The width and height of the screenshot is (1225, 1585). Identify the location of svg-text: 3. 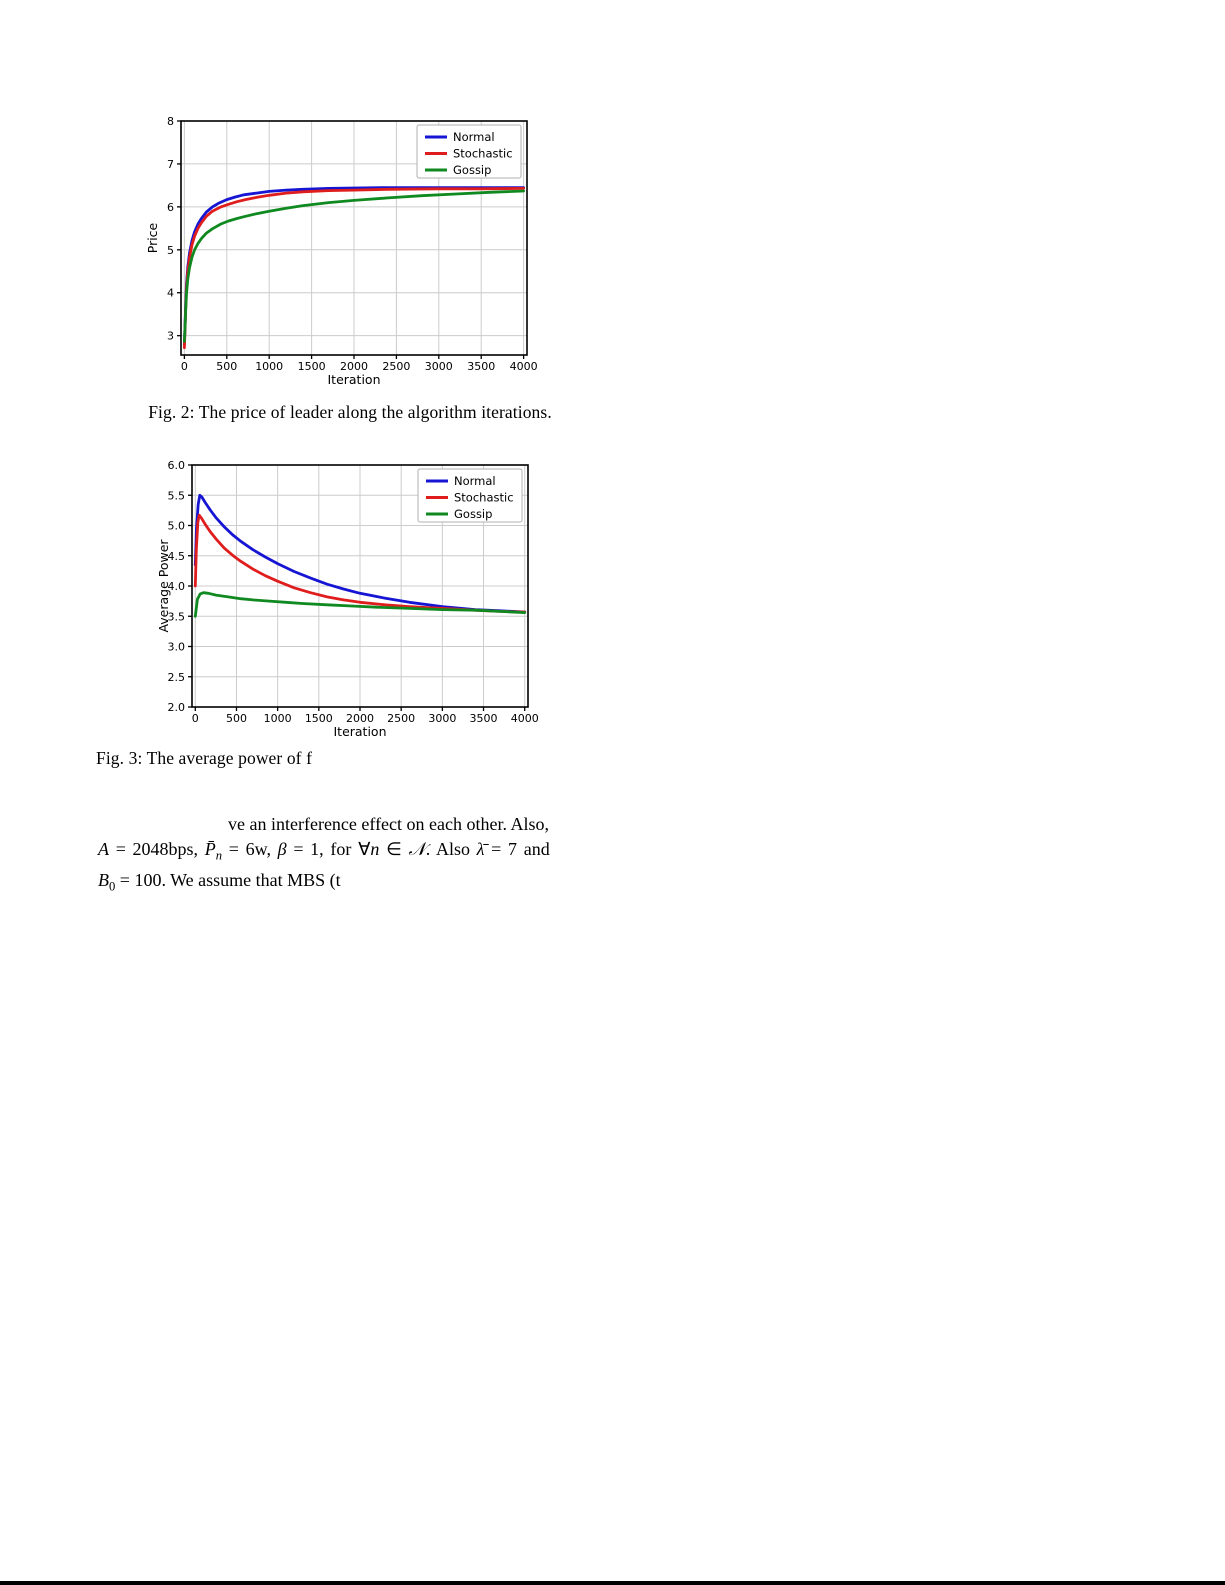
(170, 336).